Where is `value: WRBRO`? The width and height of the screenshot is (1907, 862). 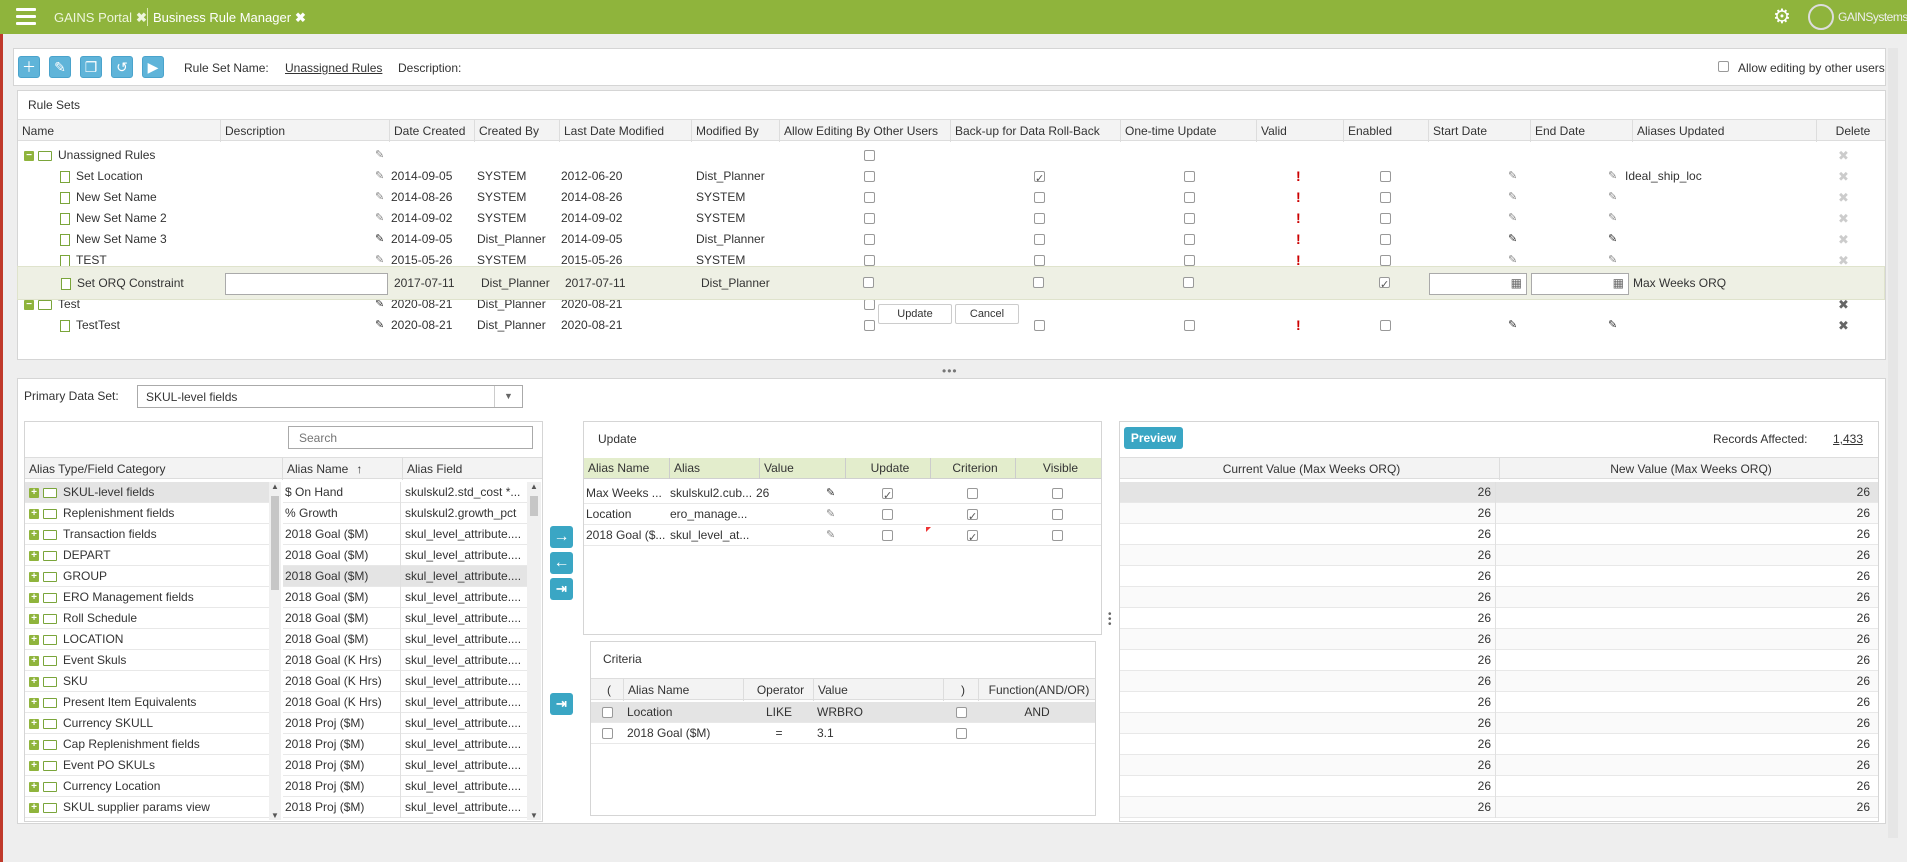
value: WRBRO is located at coordinates (840, 712).